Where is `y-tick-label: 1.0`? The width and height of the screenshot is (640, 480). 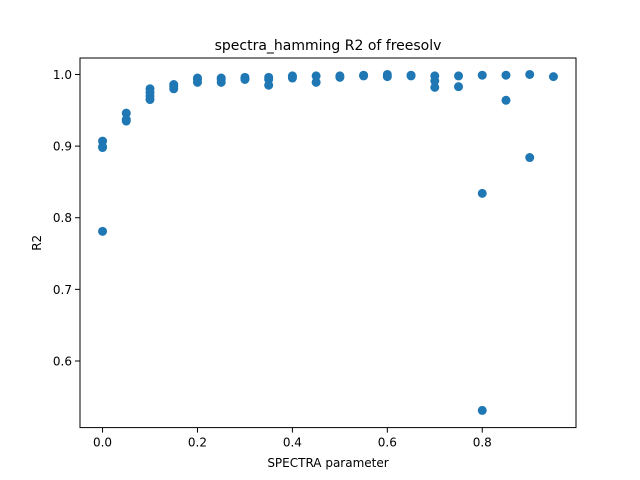
y-tick-label: 1.0 is located at coordinates (62, 75).